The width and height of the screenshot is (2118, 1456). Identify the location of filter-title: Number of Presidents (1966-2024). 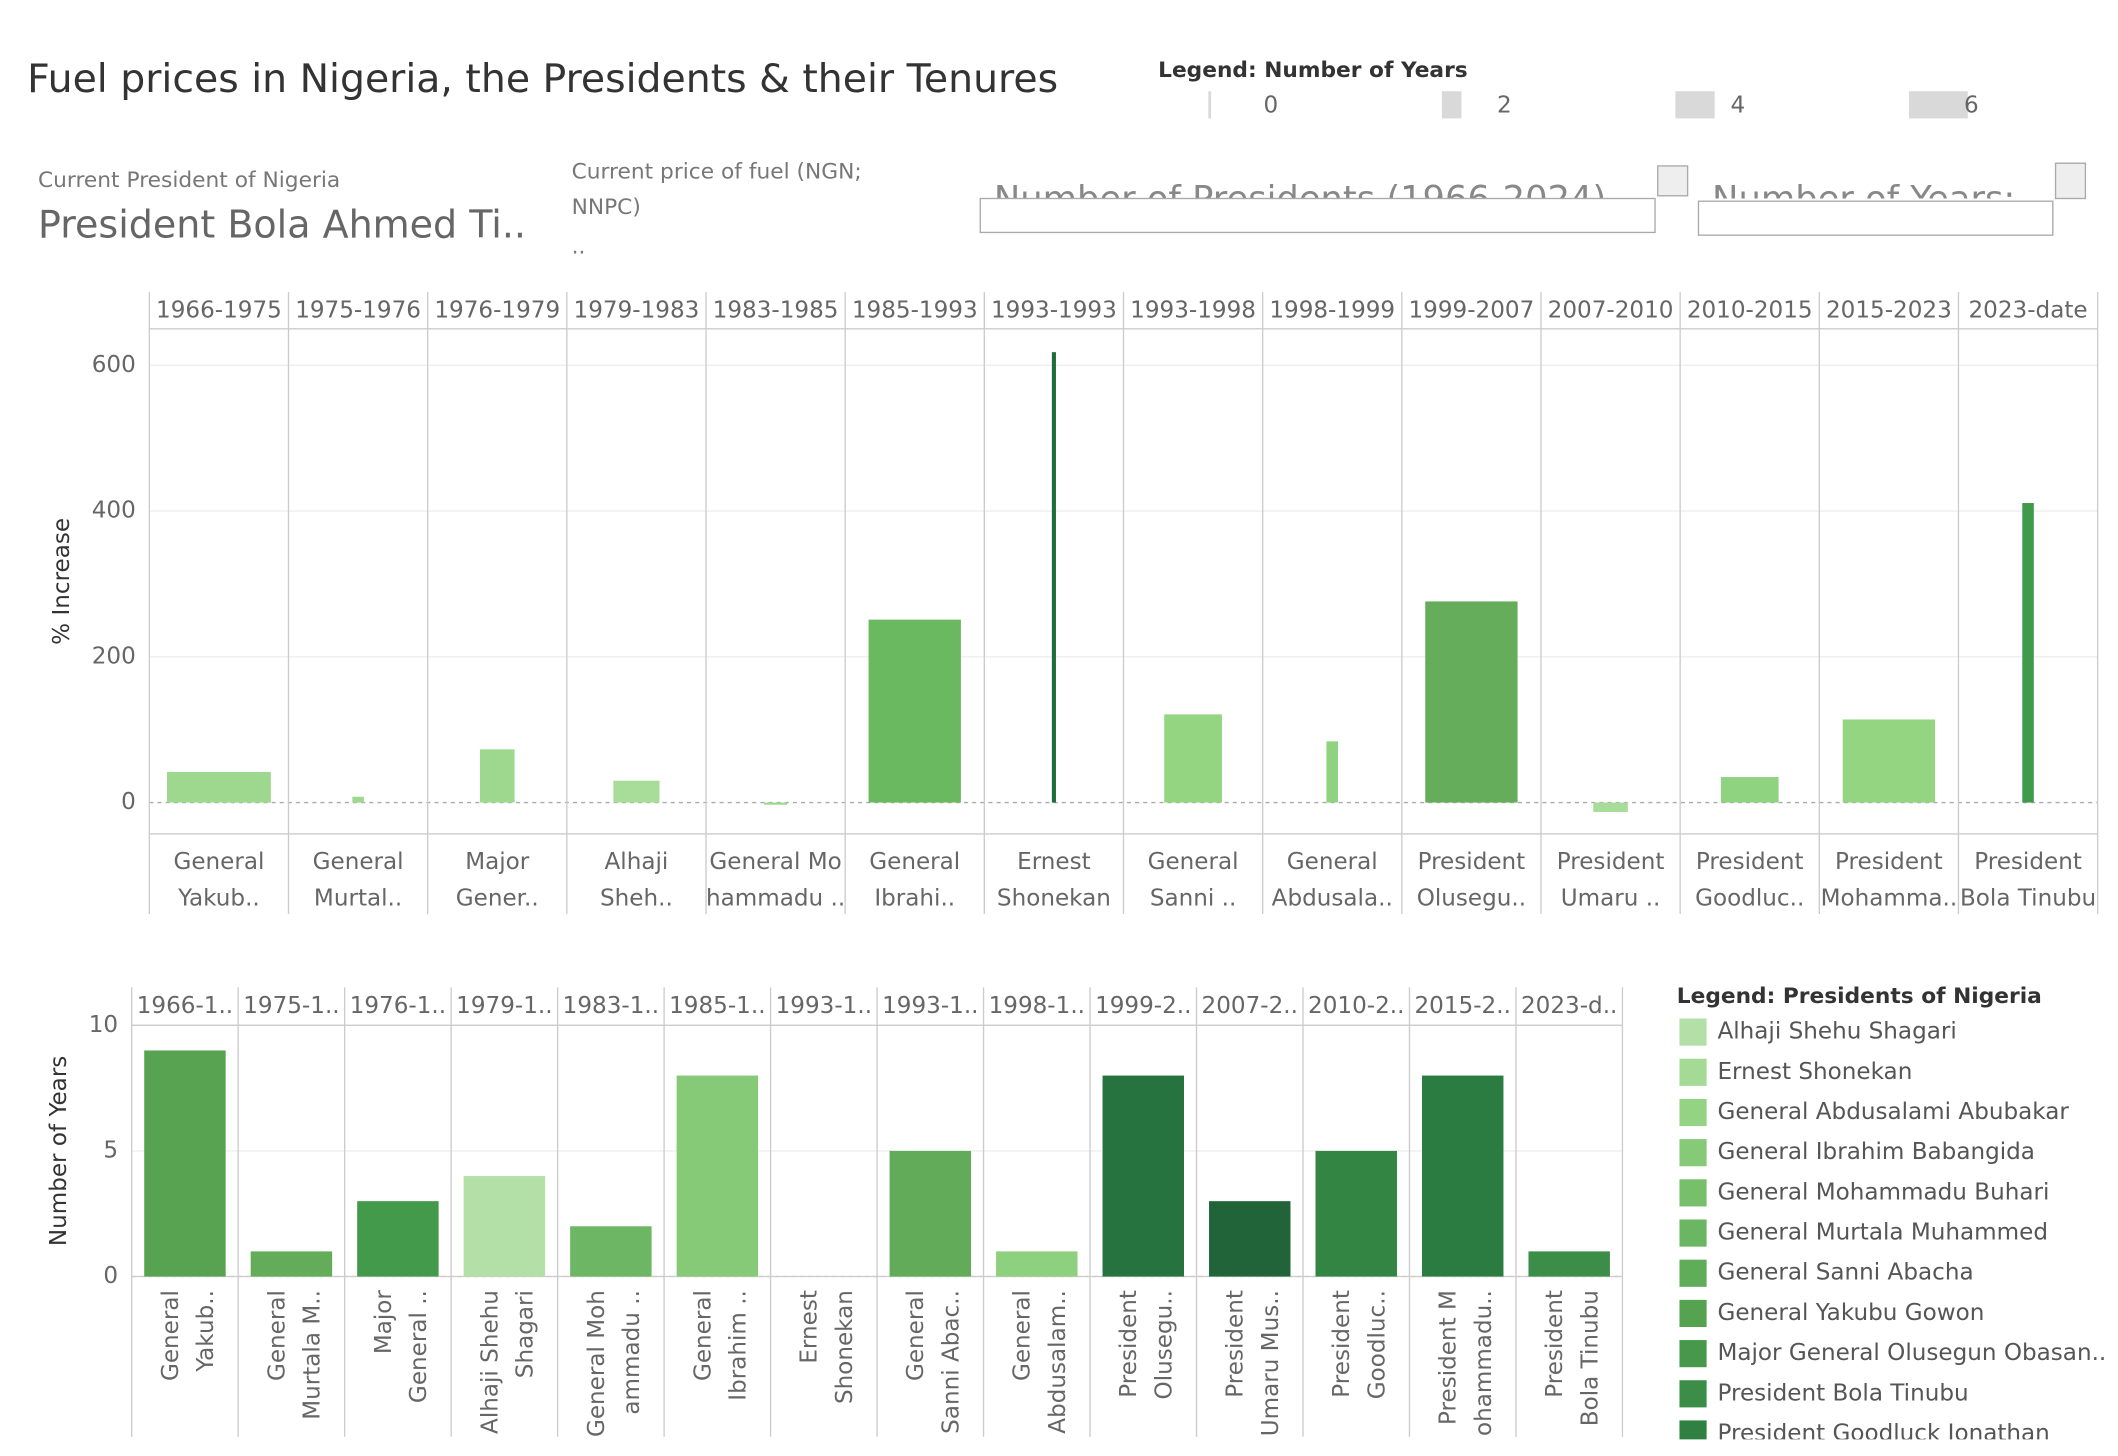
(1300, 199).